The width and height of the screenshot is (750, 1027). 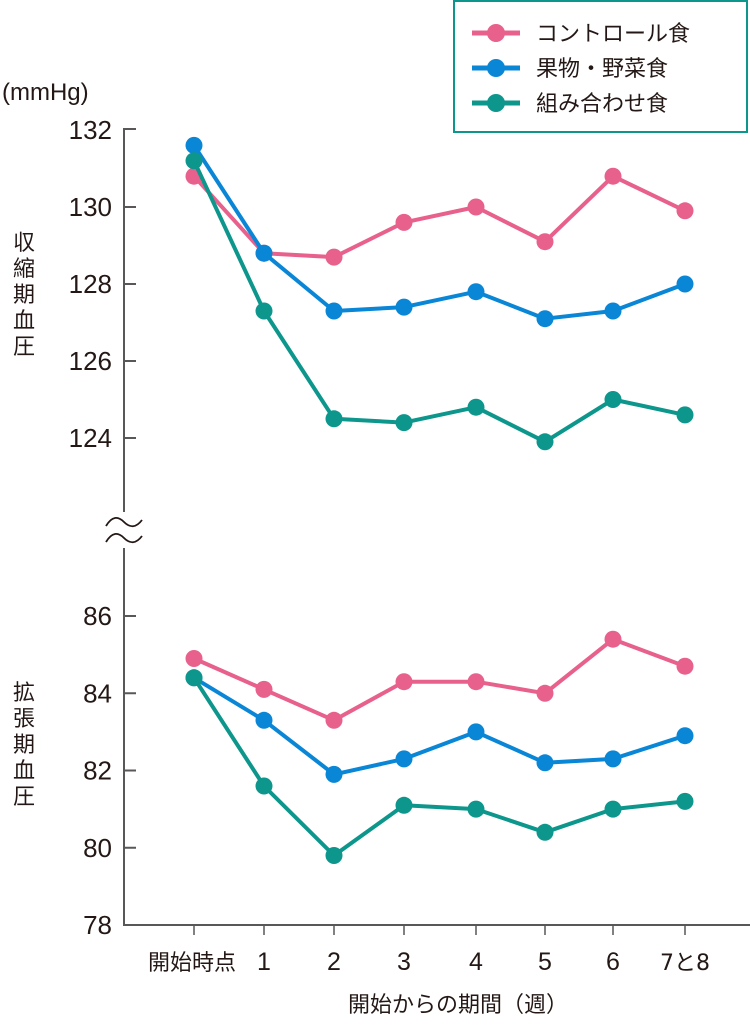 What do you see at coordinates (264, 962) in the screenshot?
I see `x-tick-label: 1` at bounding box center [264, 962].